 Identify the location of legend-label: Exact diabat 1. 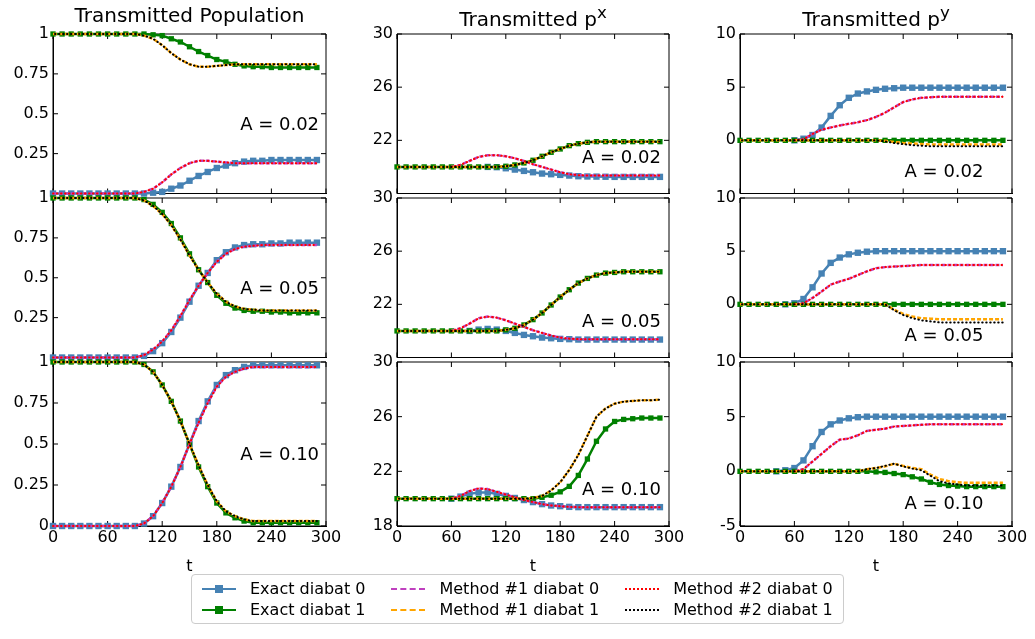
(308, 609).